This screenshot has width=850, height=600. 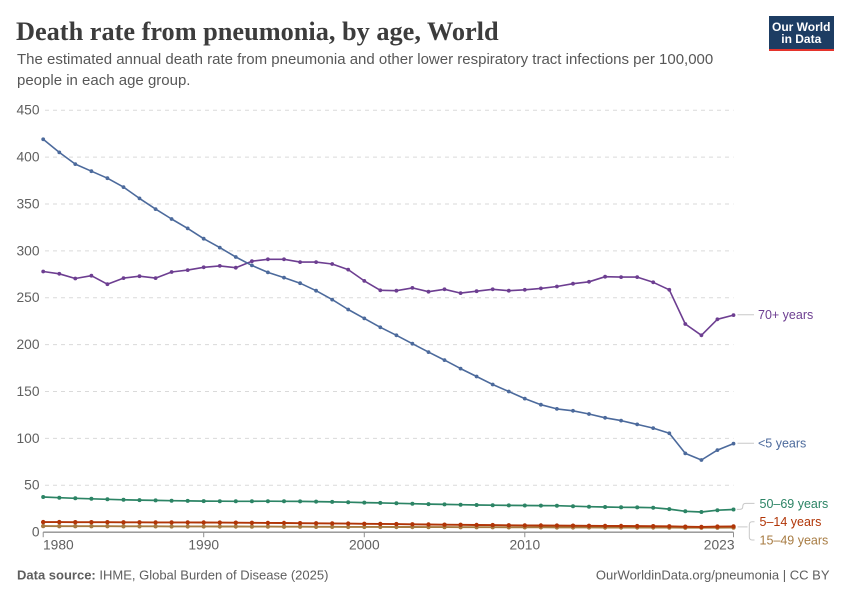 I want to click on svg-text: 450, so click(x=27, y=110).